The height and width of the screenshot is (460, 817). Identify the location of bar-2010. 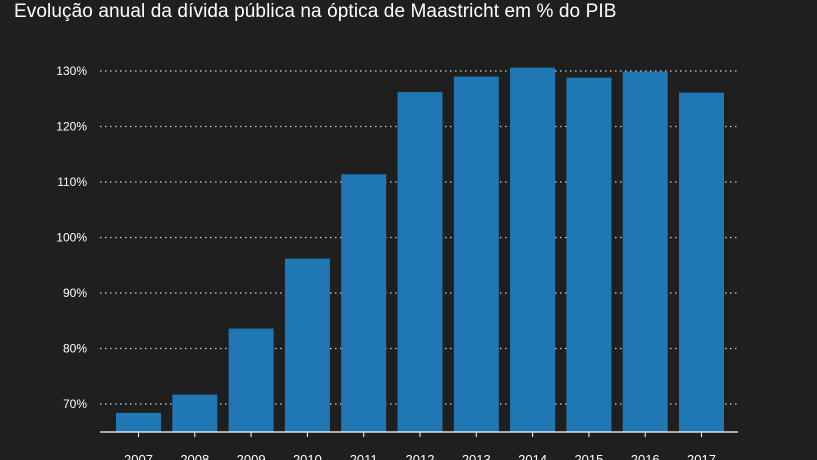
(307, 345).